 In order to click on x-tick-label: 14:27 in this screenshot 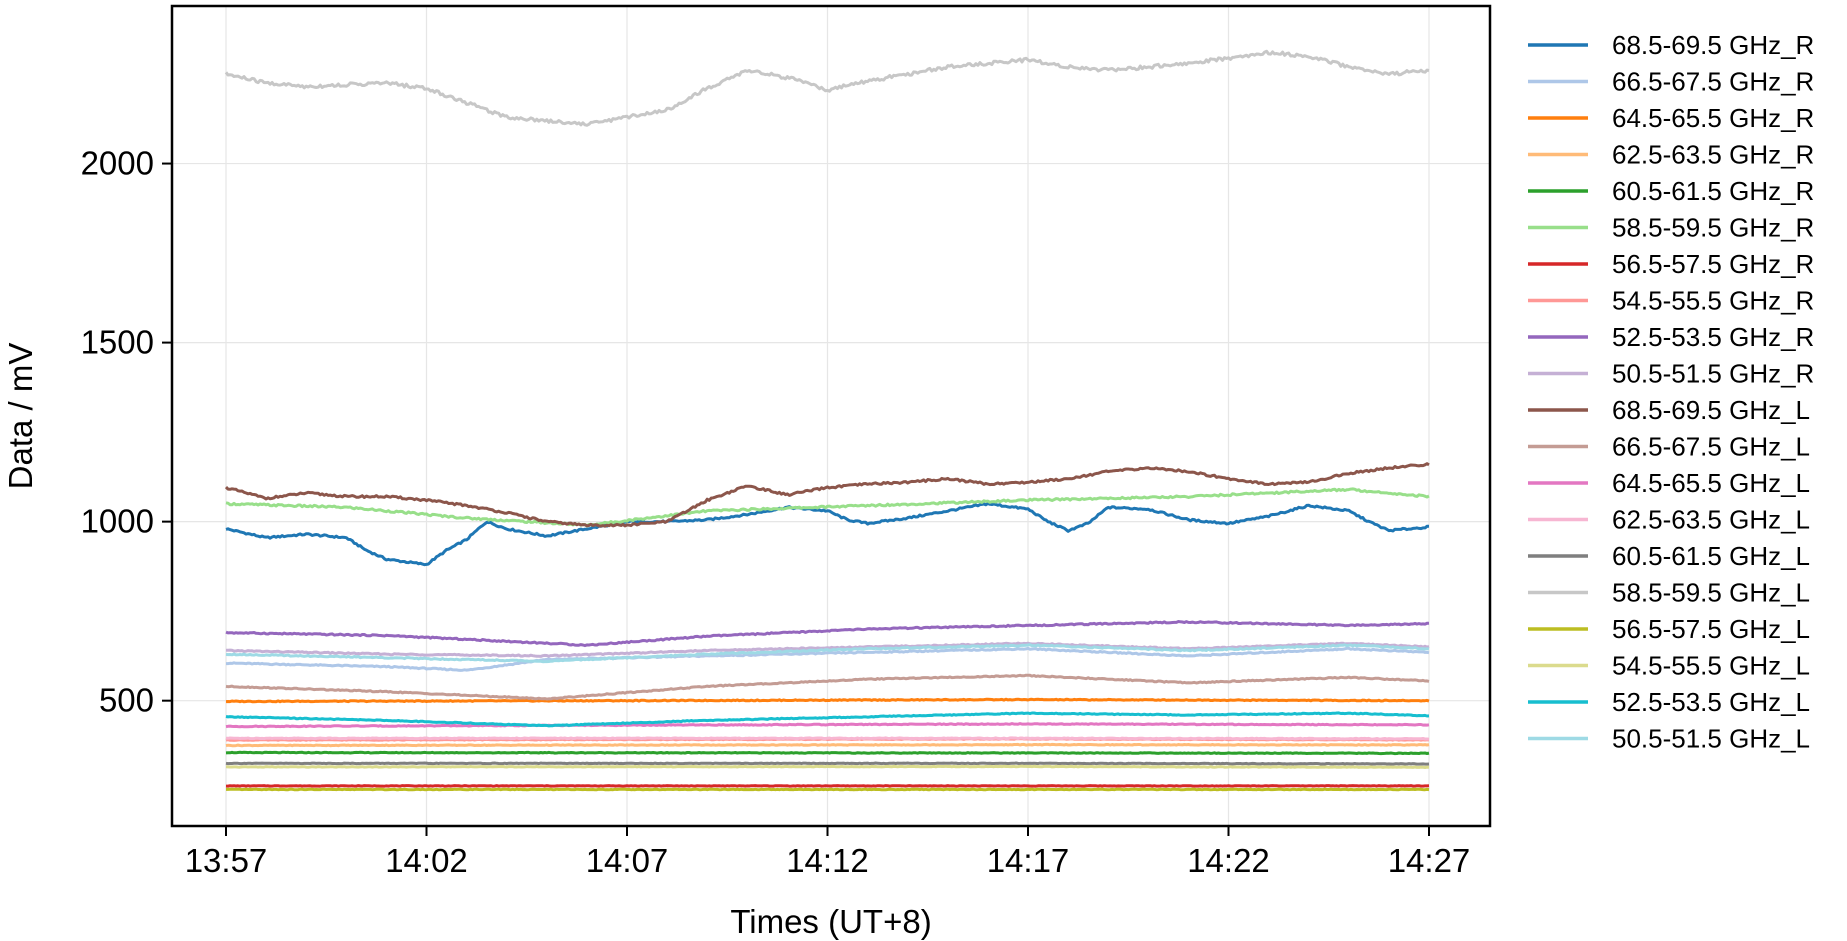, I will do `click(1429, 860)`.